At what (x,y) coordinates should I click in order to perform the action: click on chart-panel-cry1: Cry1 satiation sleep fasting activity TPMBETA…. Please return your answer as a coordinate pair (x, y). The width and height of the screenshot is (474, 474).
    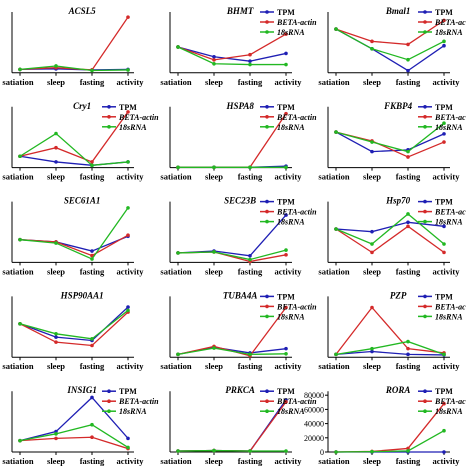
    Looking at the image, I should click on (80, 141).